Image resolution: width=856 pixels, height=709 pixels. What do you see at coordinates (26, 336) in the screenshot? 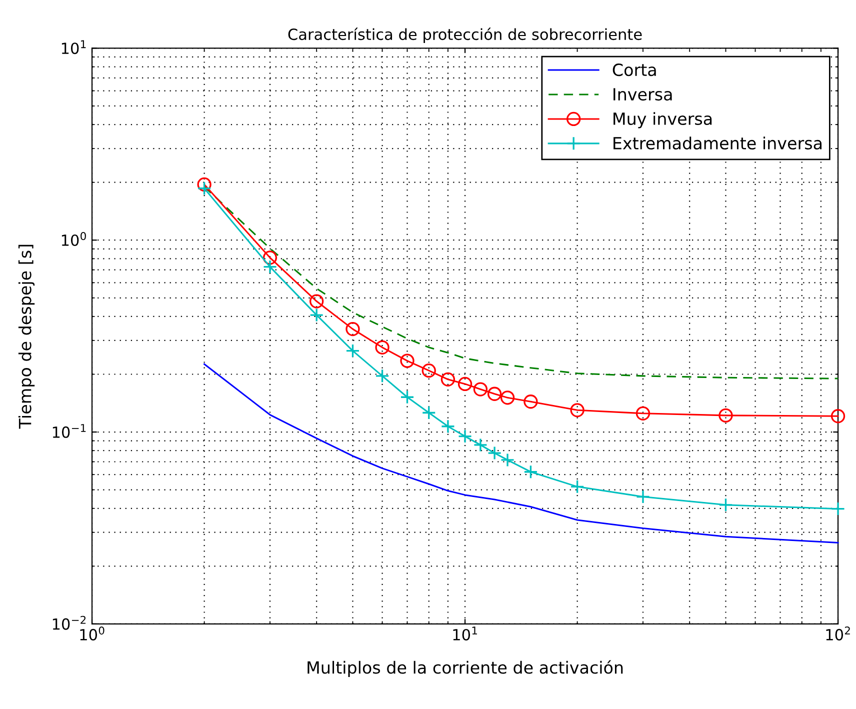
I see `y-axis-title: Tiempo de despeje [s]` at bounding box center [26, 336].